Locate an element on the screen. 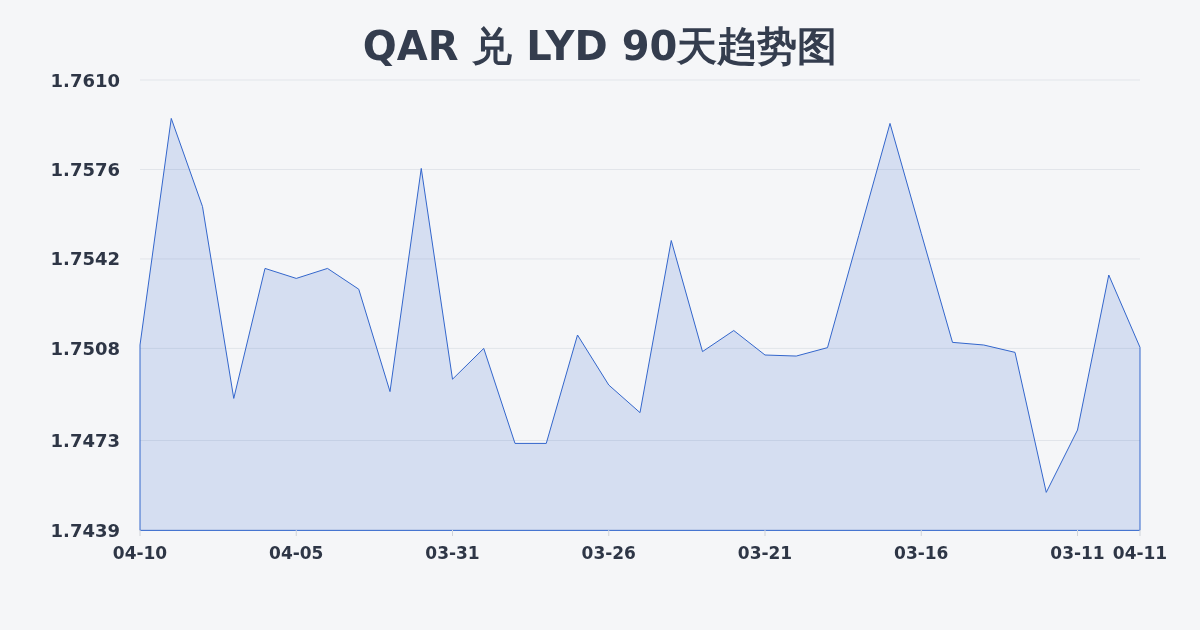  y-tick-label: 1.7610 is located at coordinates (85, 80).